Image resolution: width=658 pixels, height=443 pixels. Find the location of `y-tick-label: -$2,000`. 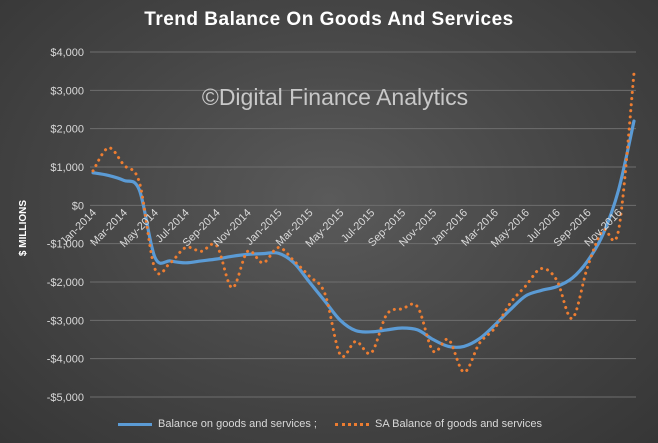

y-tick-label: -$2,000 is located at coordinates (65, 283).